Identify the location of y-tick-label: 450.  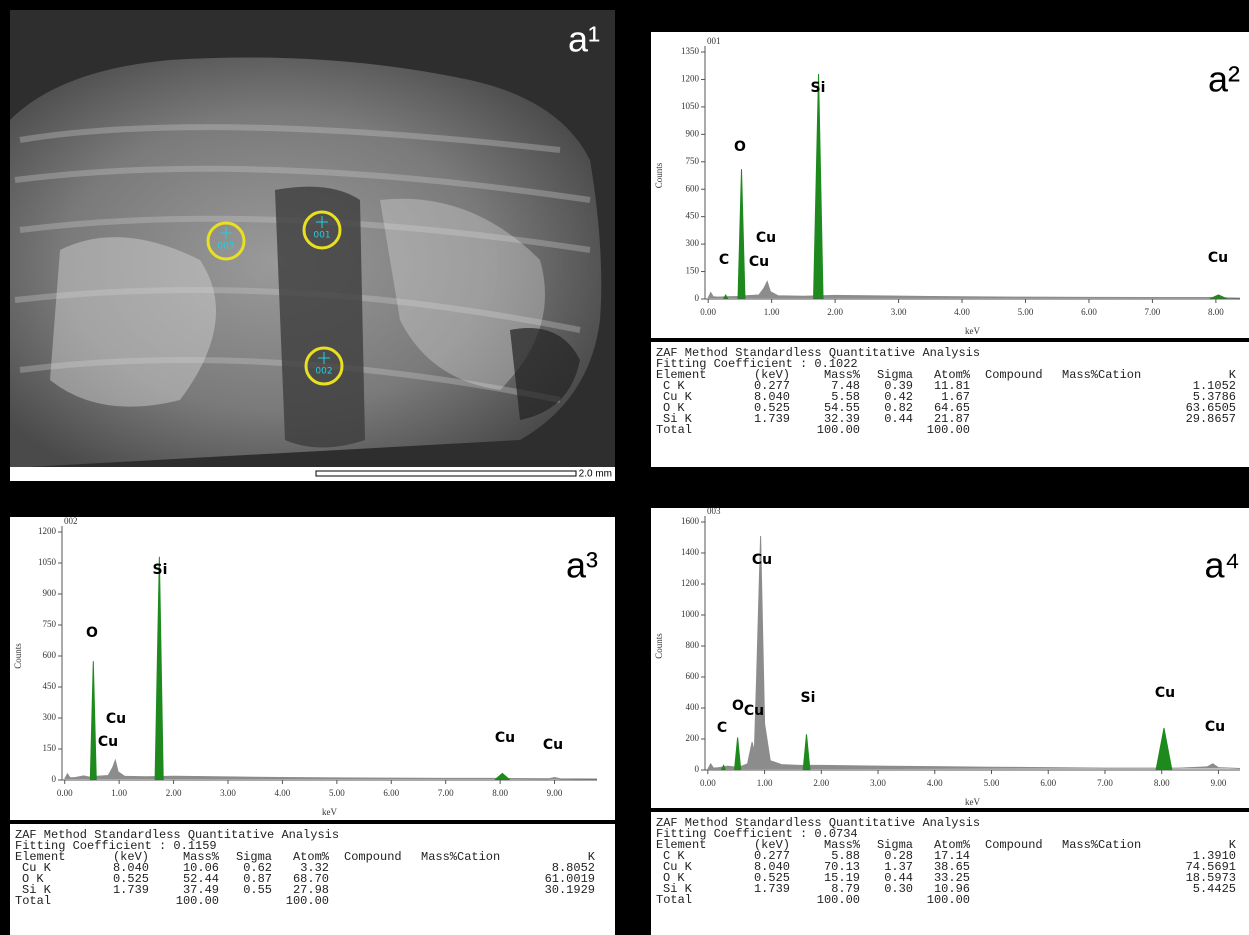
(693, 216).